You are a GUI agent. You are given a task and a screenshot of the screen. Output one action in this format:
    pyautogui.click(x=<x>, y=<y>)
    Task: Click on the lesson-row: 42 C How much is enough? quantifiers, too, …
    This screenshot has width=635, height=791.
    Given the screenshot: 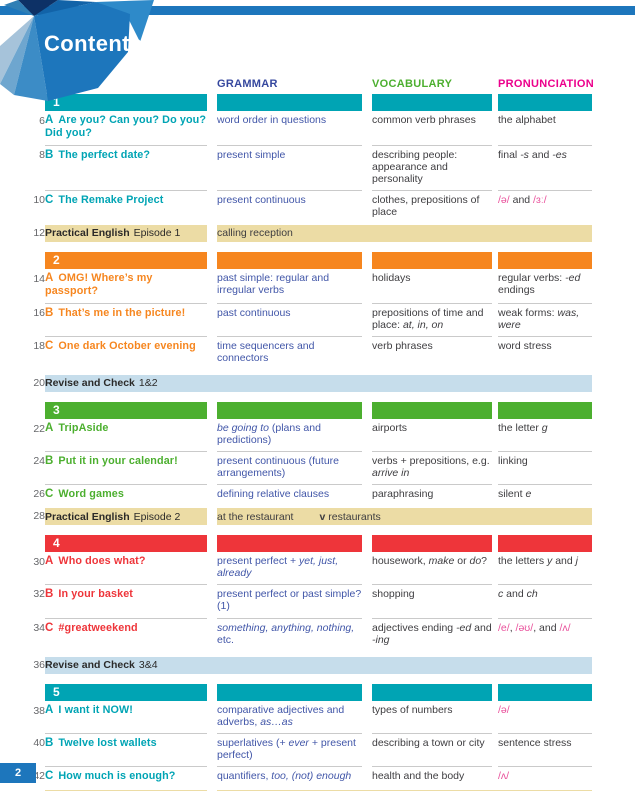 What is the action you would take?
    pyautogui.click(x=296, y=776)
    